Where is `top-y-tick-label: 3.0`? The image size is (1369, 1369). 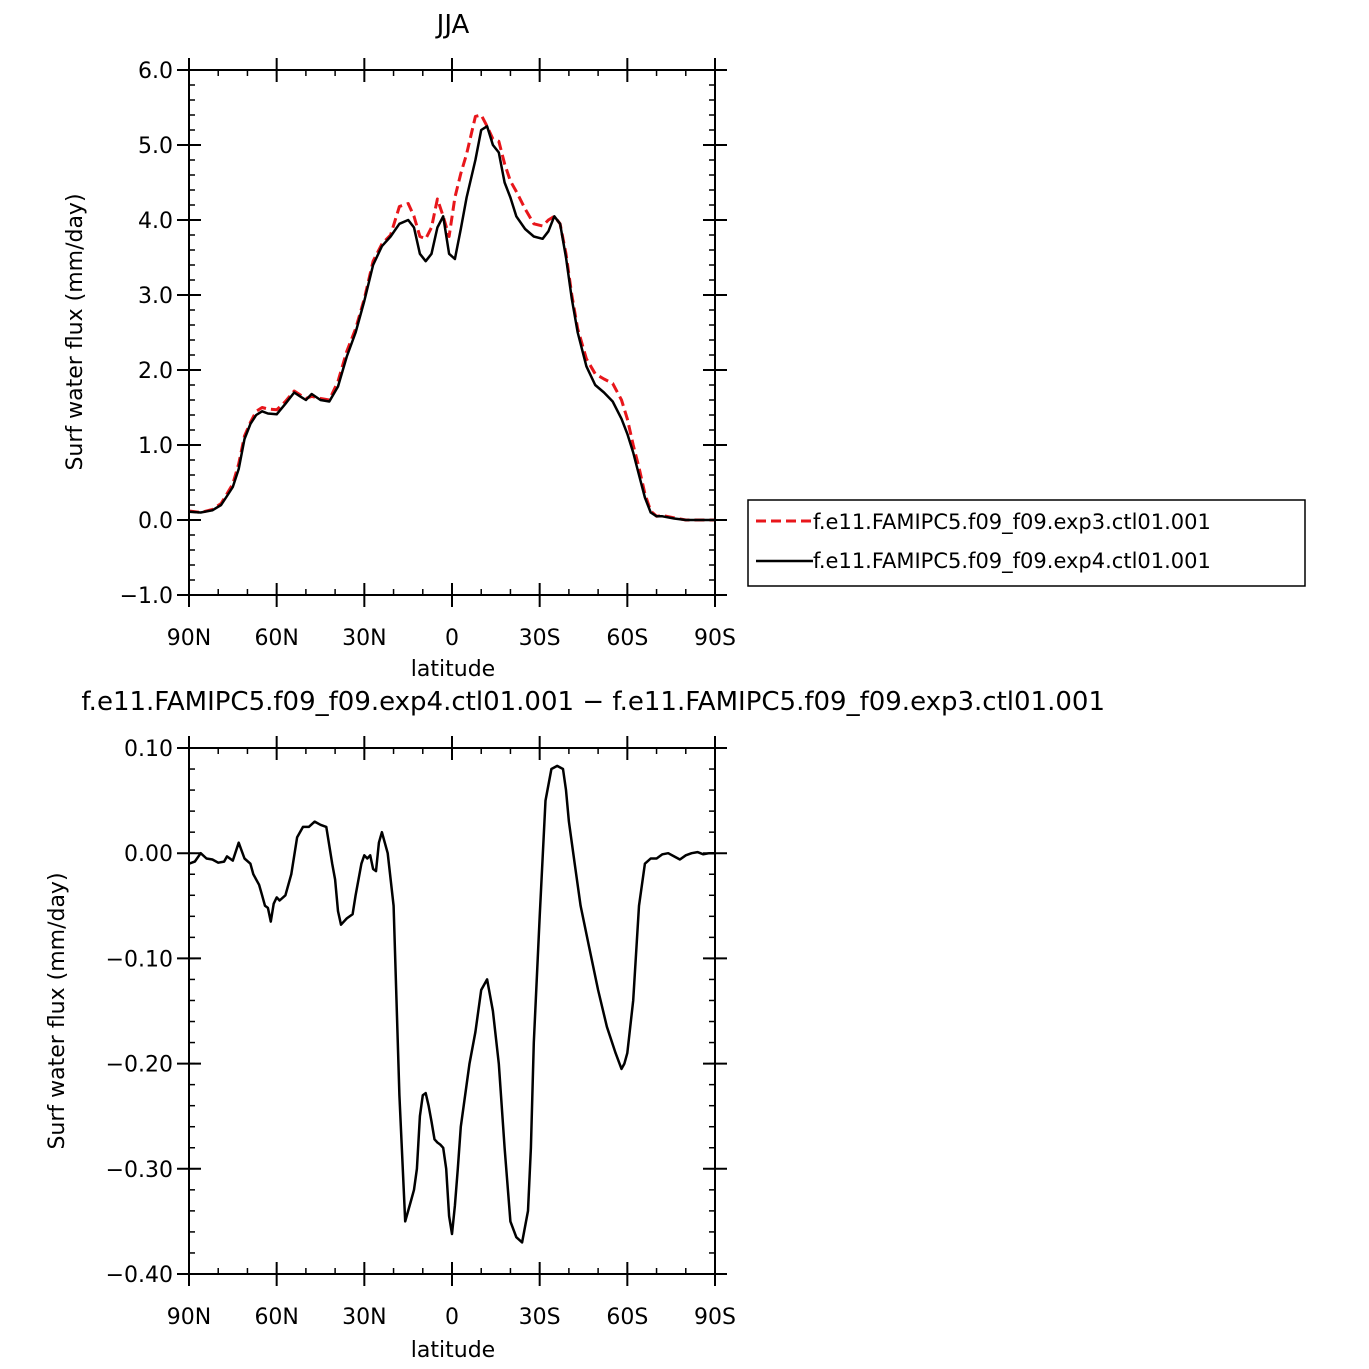 top-y-tick-label: 3.0 is located at coordinates (155, 296).